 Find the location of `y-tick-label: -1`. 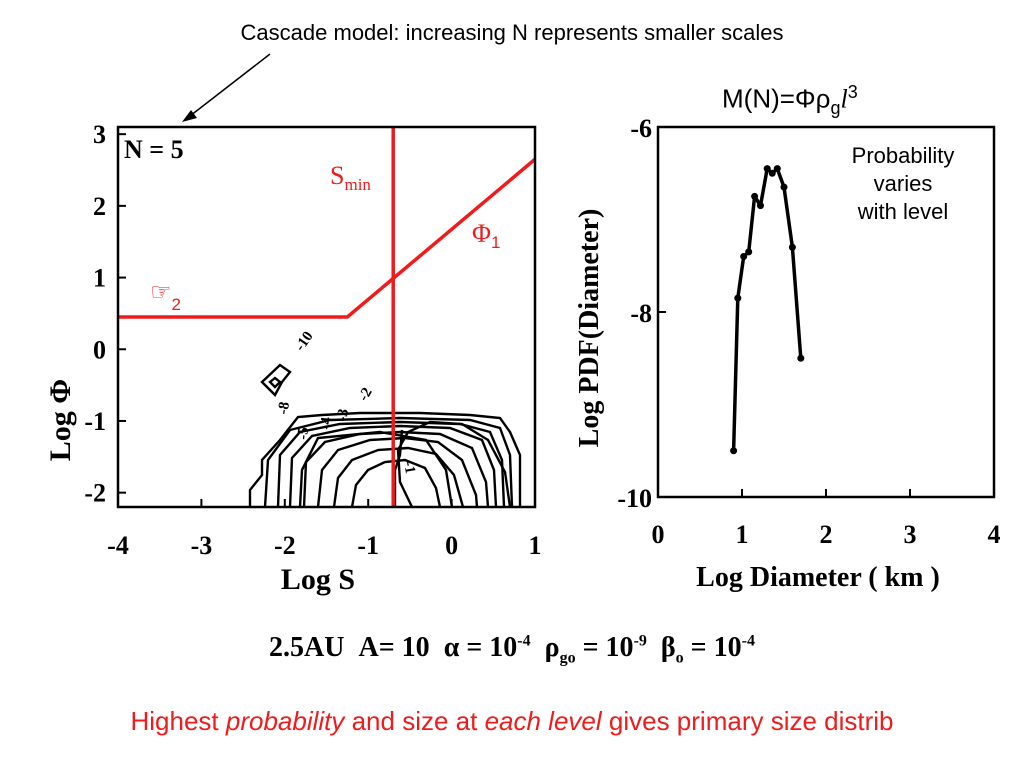

y-tick-label: -1 is located at coordinates (95, 421).